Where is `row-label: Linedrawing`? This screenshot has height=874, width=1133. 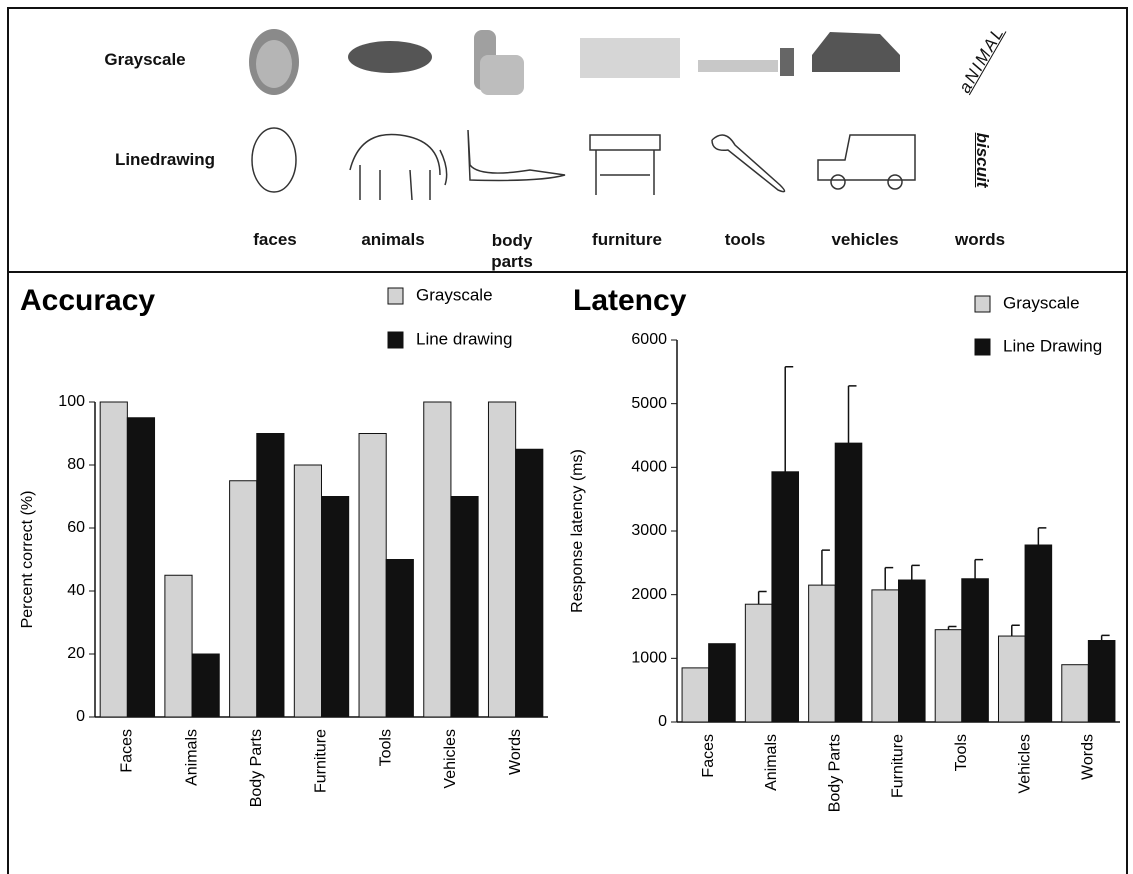
row-label: Linedrawing is located at coordinates (165, 159).